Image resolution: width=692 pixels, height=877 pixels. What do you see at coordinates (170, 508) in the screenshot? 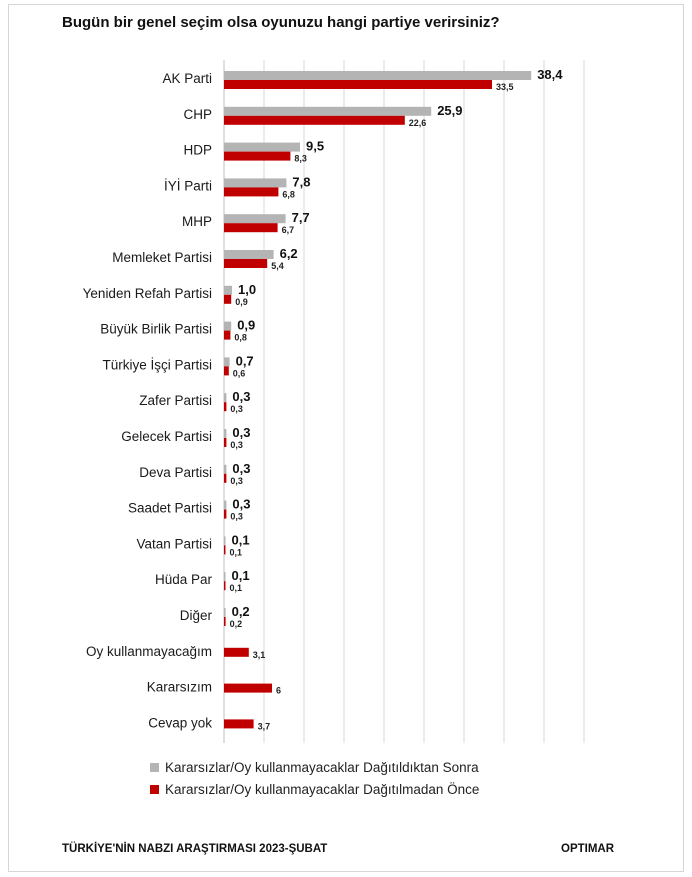
I see `category-label: Saadet Partisi` at bounding box center [170, 508].